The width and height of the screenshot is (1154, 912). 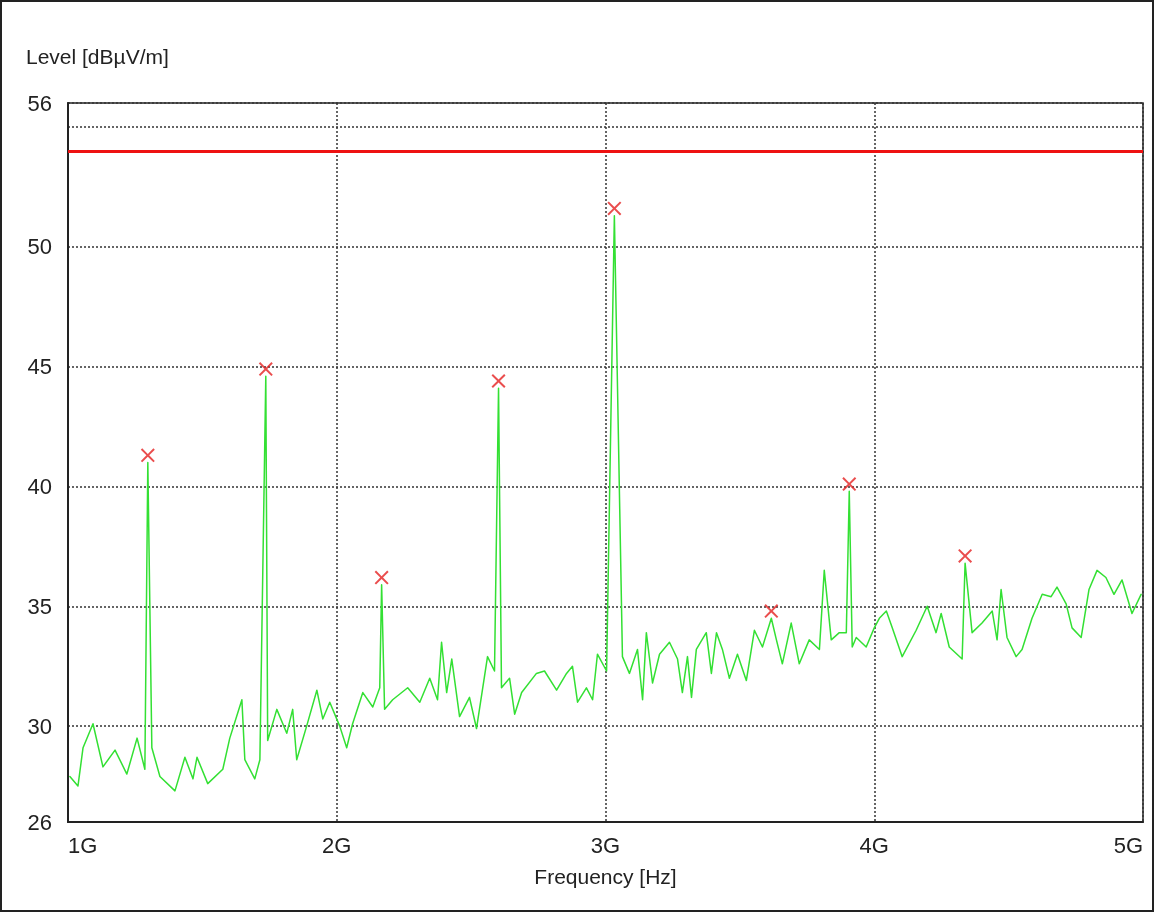 What do you see at coordinates (39, 103) in the screenshot?
I see `y-tick-label: 56` at bounding box center [39, 103].